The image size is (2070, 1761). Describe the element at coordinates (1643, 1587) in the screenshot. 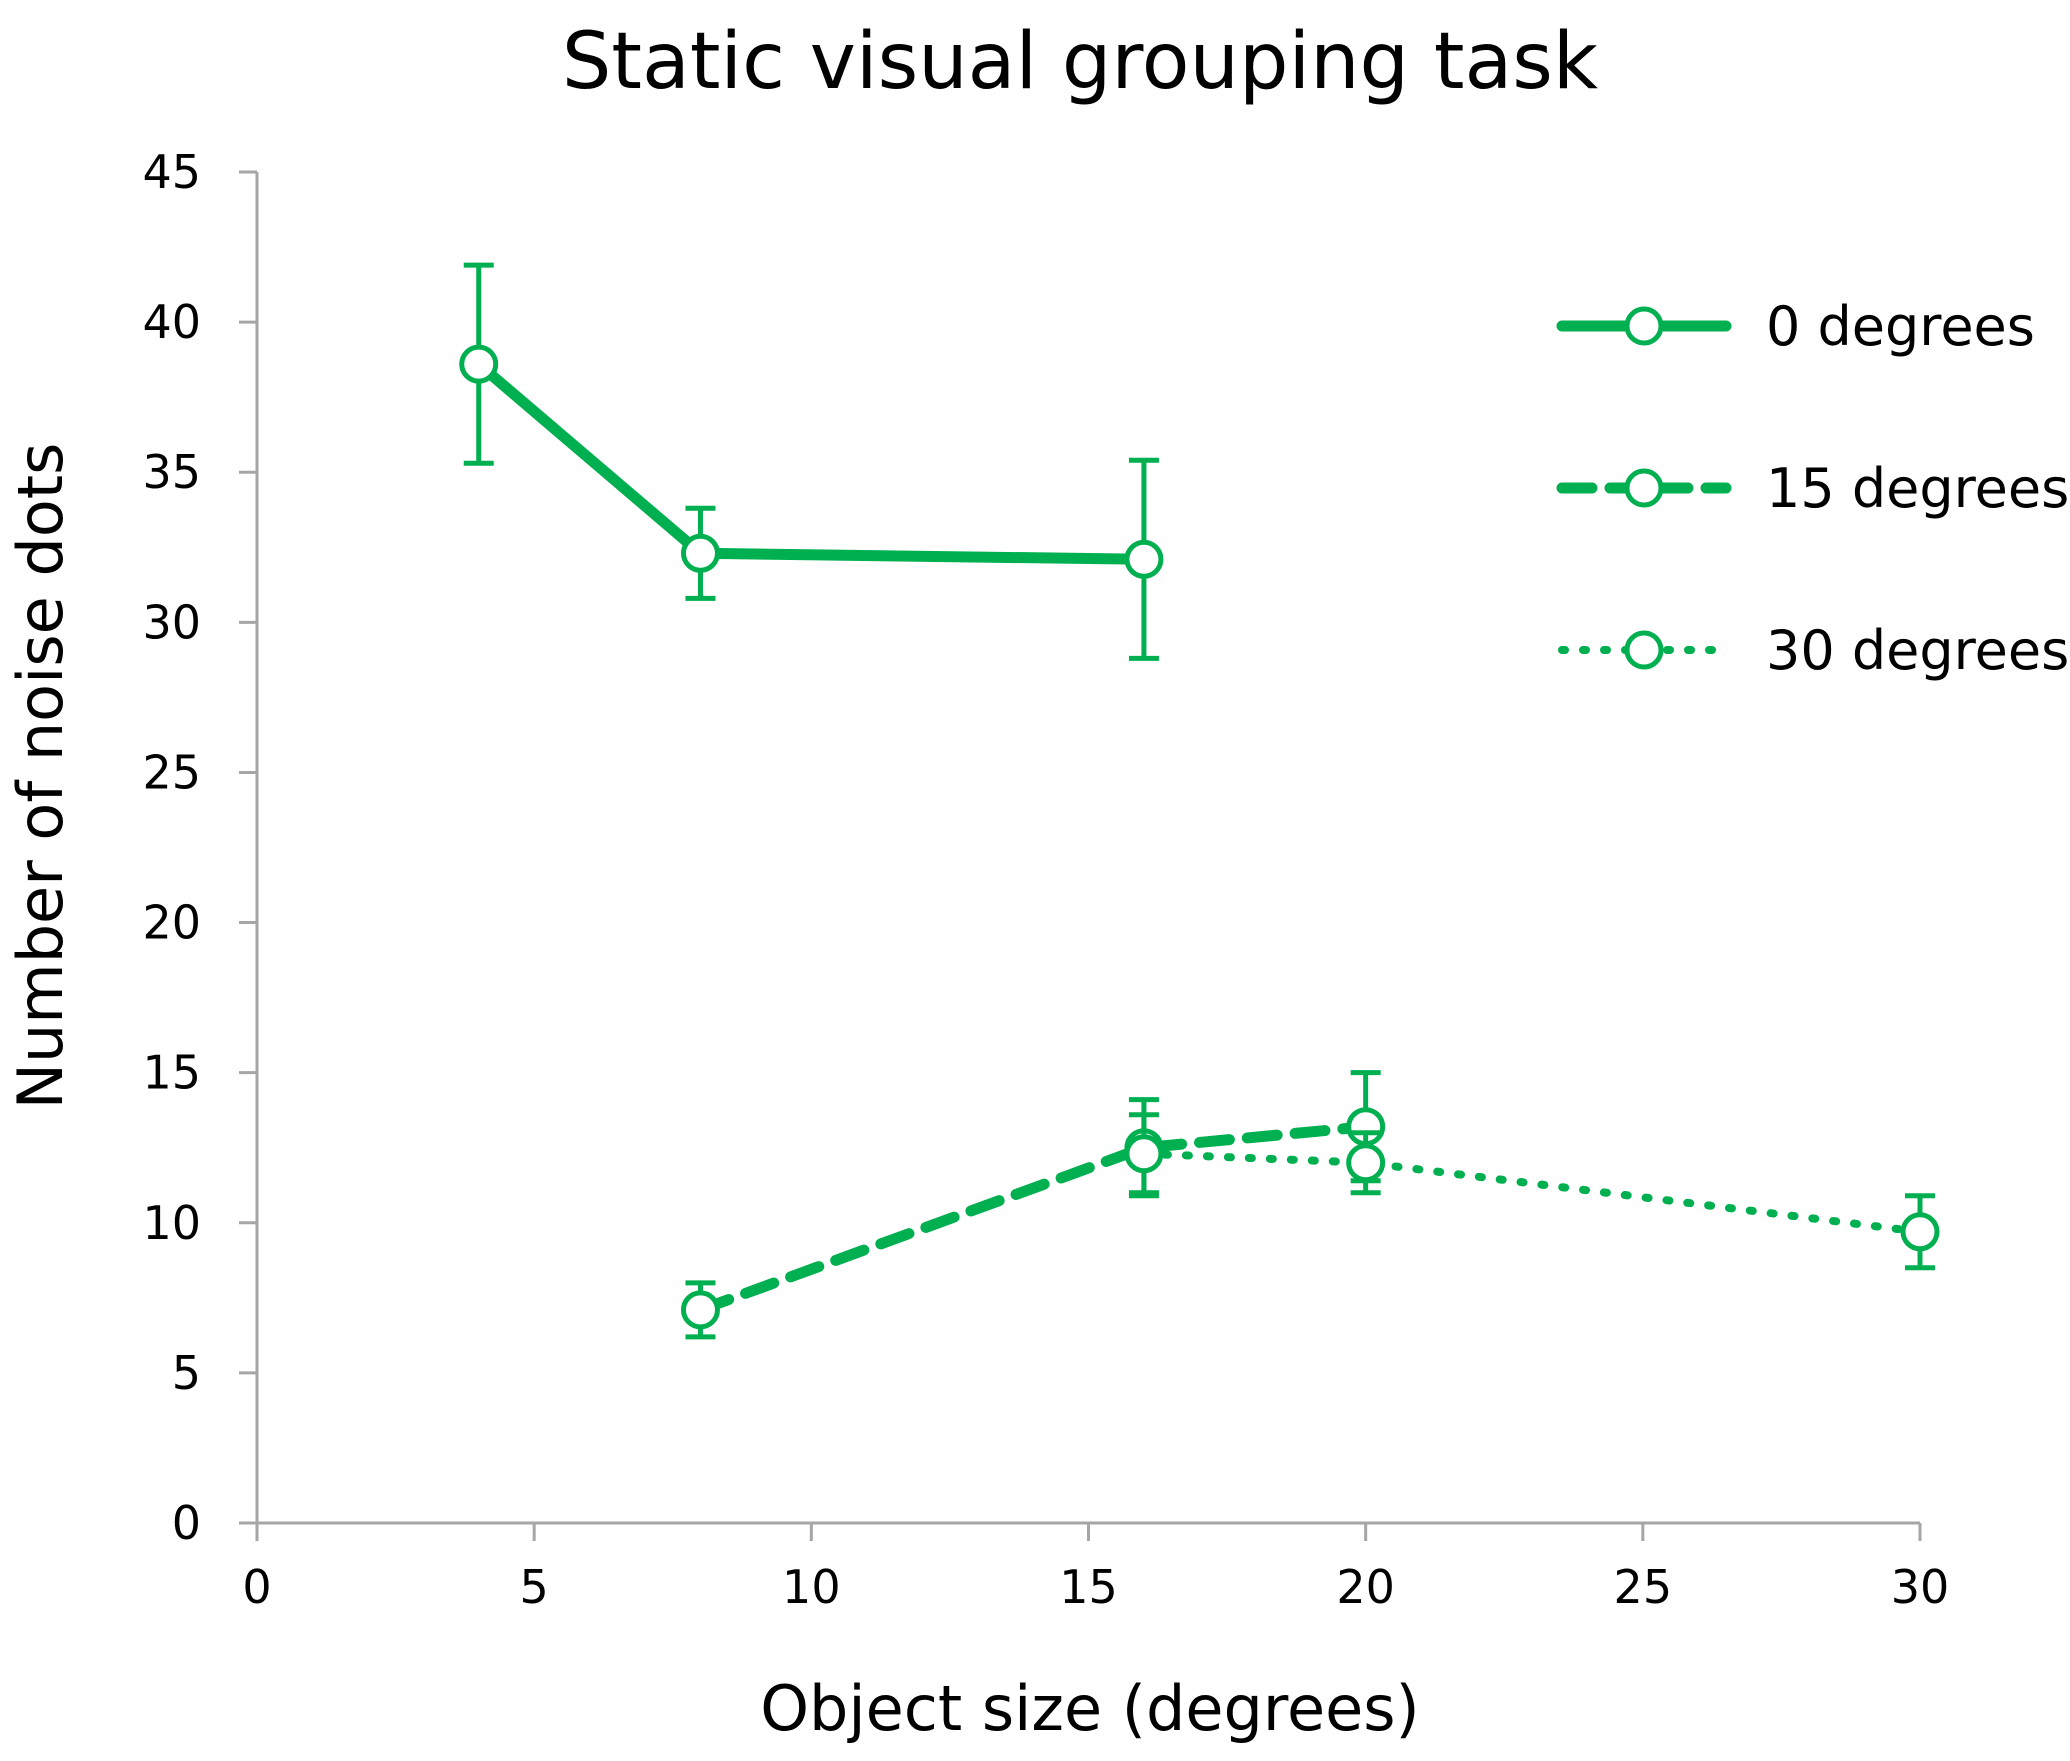

I see `x-tick-label: 25` at that location.